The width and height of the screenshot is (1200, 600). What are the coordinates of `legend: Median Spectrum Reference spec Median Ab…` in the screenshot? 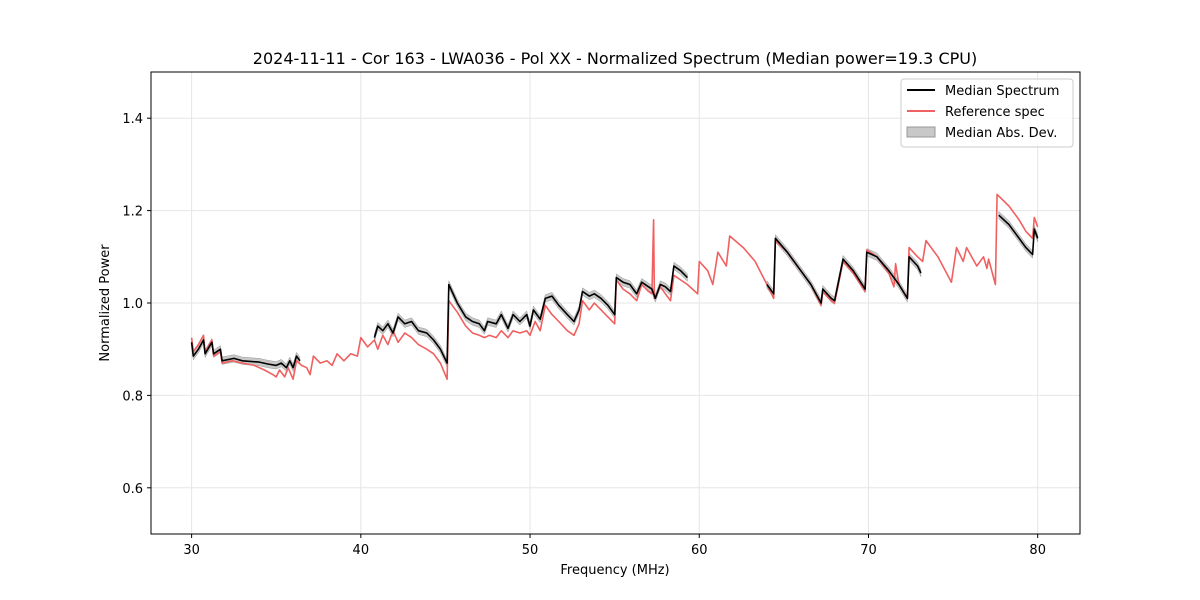 It's located at (987, 113).